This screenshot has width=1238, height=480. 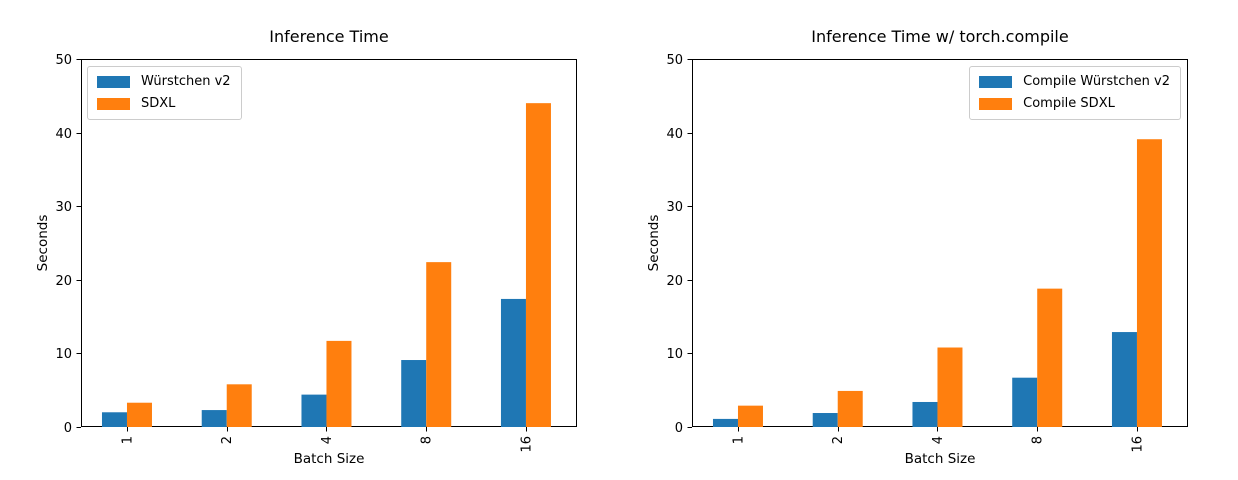 I want to click on left-y-tick-label: 20, so click(x=63, y=281).